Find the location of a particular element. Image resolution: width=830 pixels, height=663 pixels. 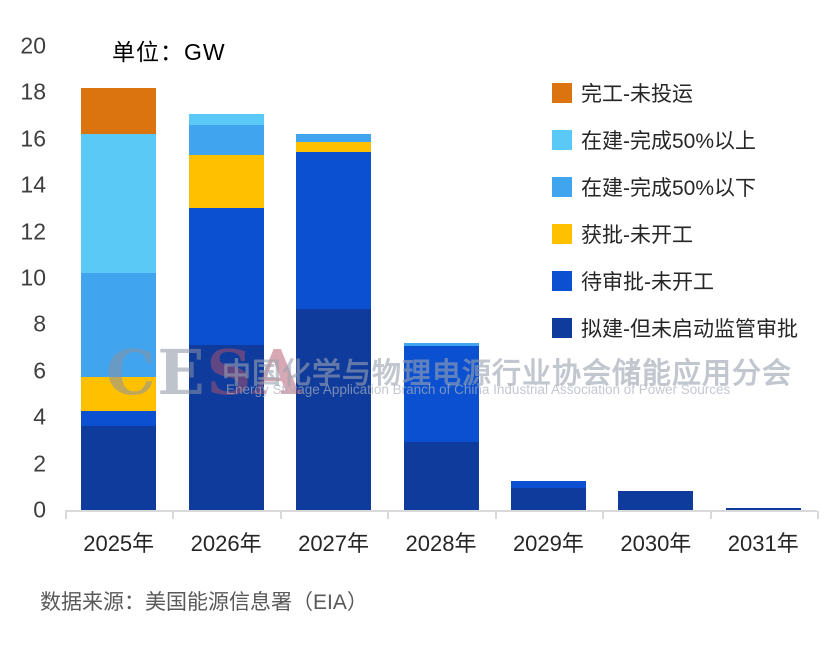

legend-item: 待审批-未开工 is located at coordinates (633, 281).